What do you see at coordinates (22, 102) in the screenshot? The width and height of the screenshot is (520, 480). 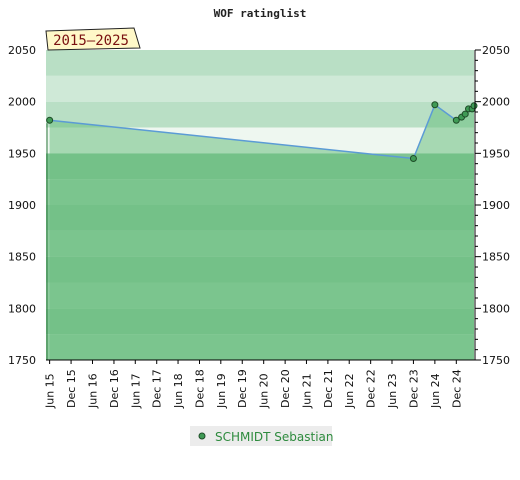 I see `y-tick-label: 2000` at bounding box center [22, 102].